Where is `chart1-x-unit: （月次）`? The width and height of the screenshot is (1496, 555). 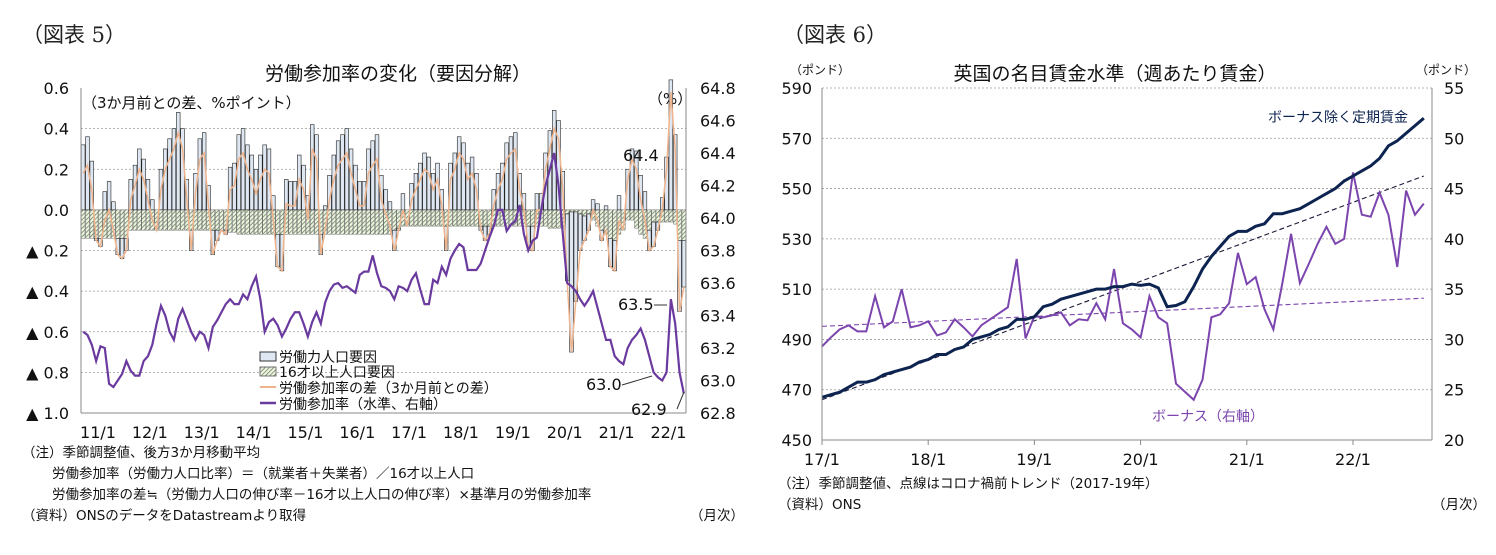
chart1-x-unit: （月次） is located at coordinates (717, 516).